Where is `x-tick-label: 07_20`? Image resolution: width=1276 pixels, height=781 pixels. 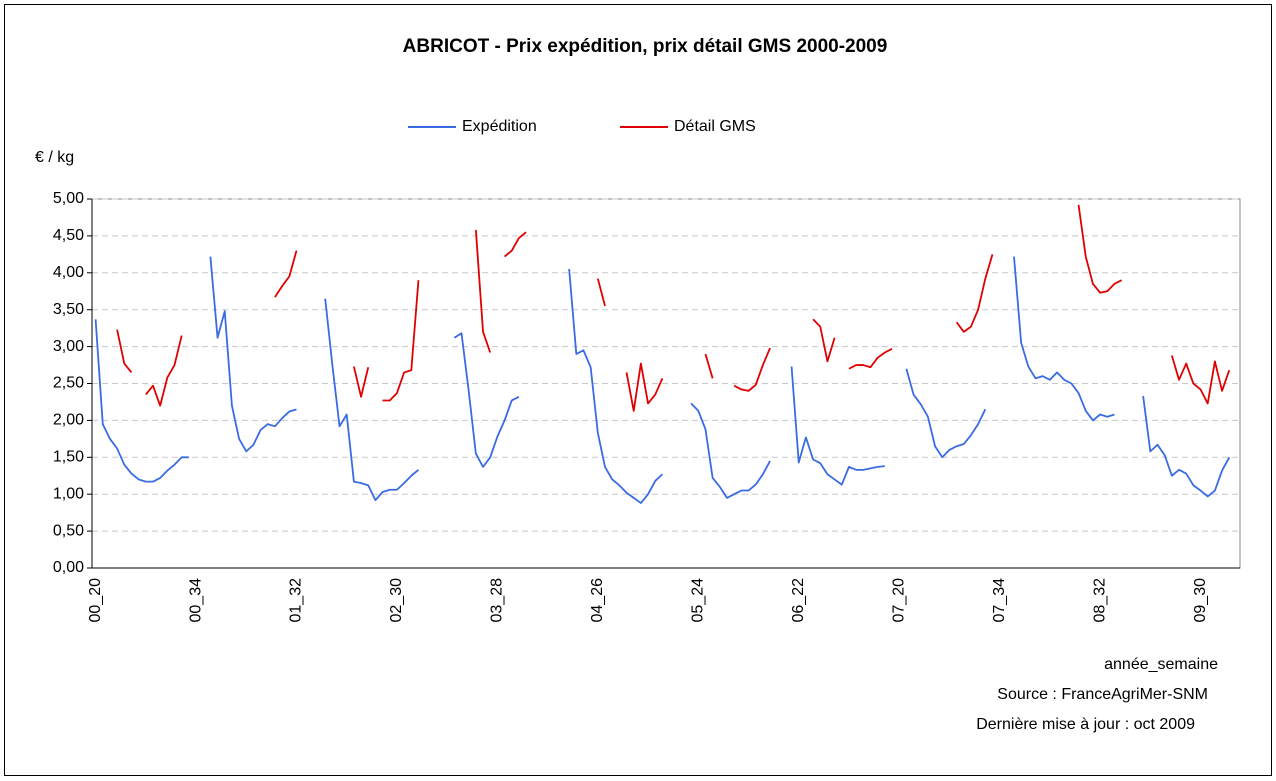 x-tick-label: 07_20 is located at coordinates (898, 600).